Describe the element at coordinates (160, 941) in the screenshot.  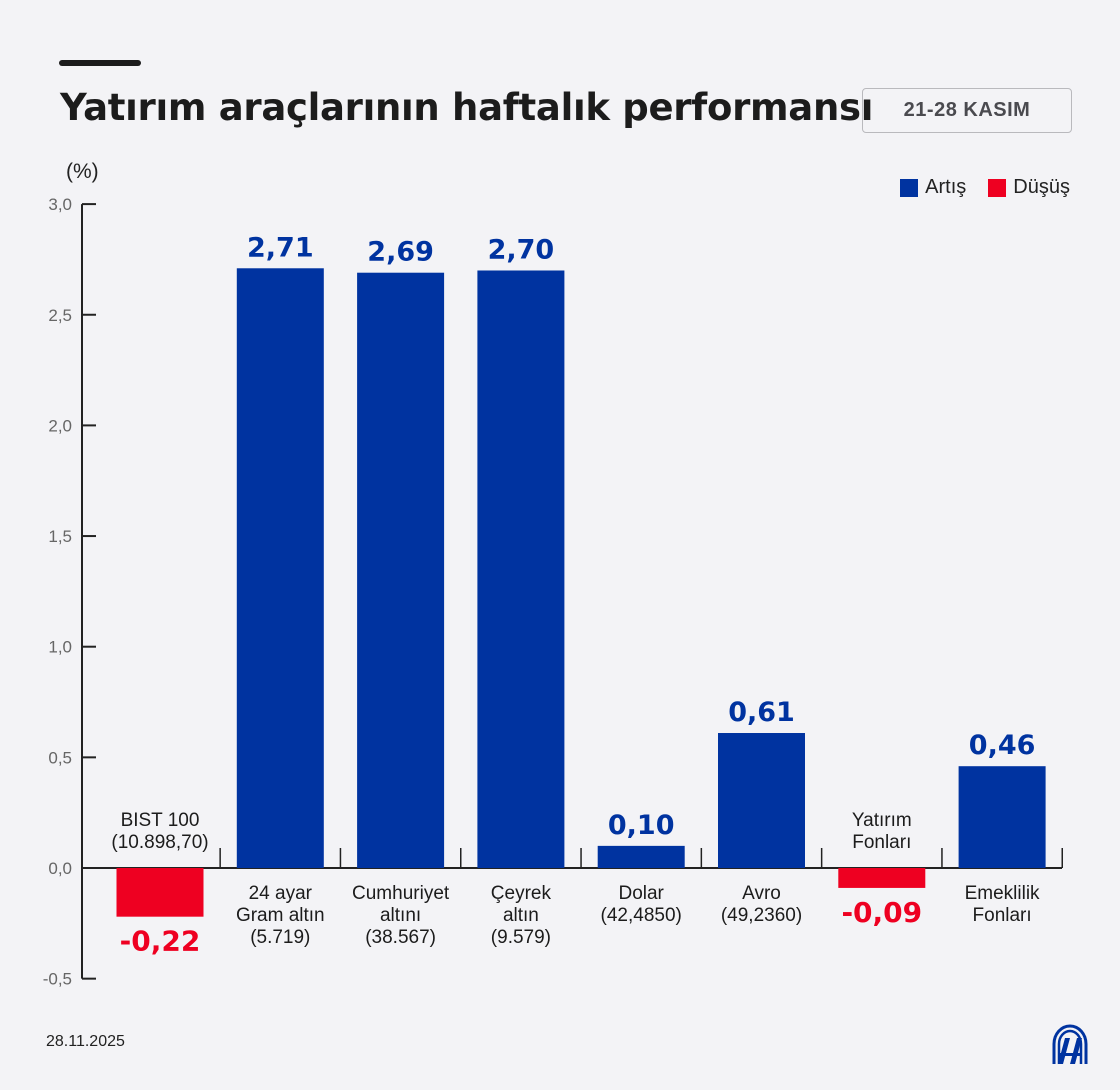
I see `value-label: -0,22` at that location.